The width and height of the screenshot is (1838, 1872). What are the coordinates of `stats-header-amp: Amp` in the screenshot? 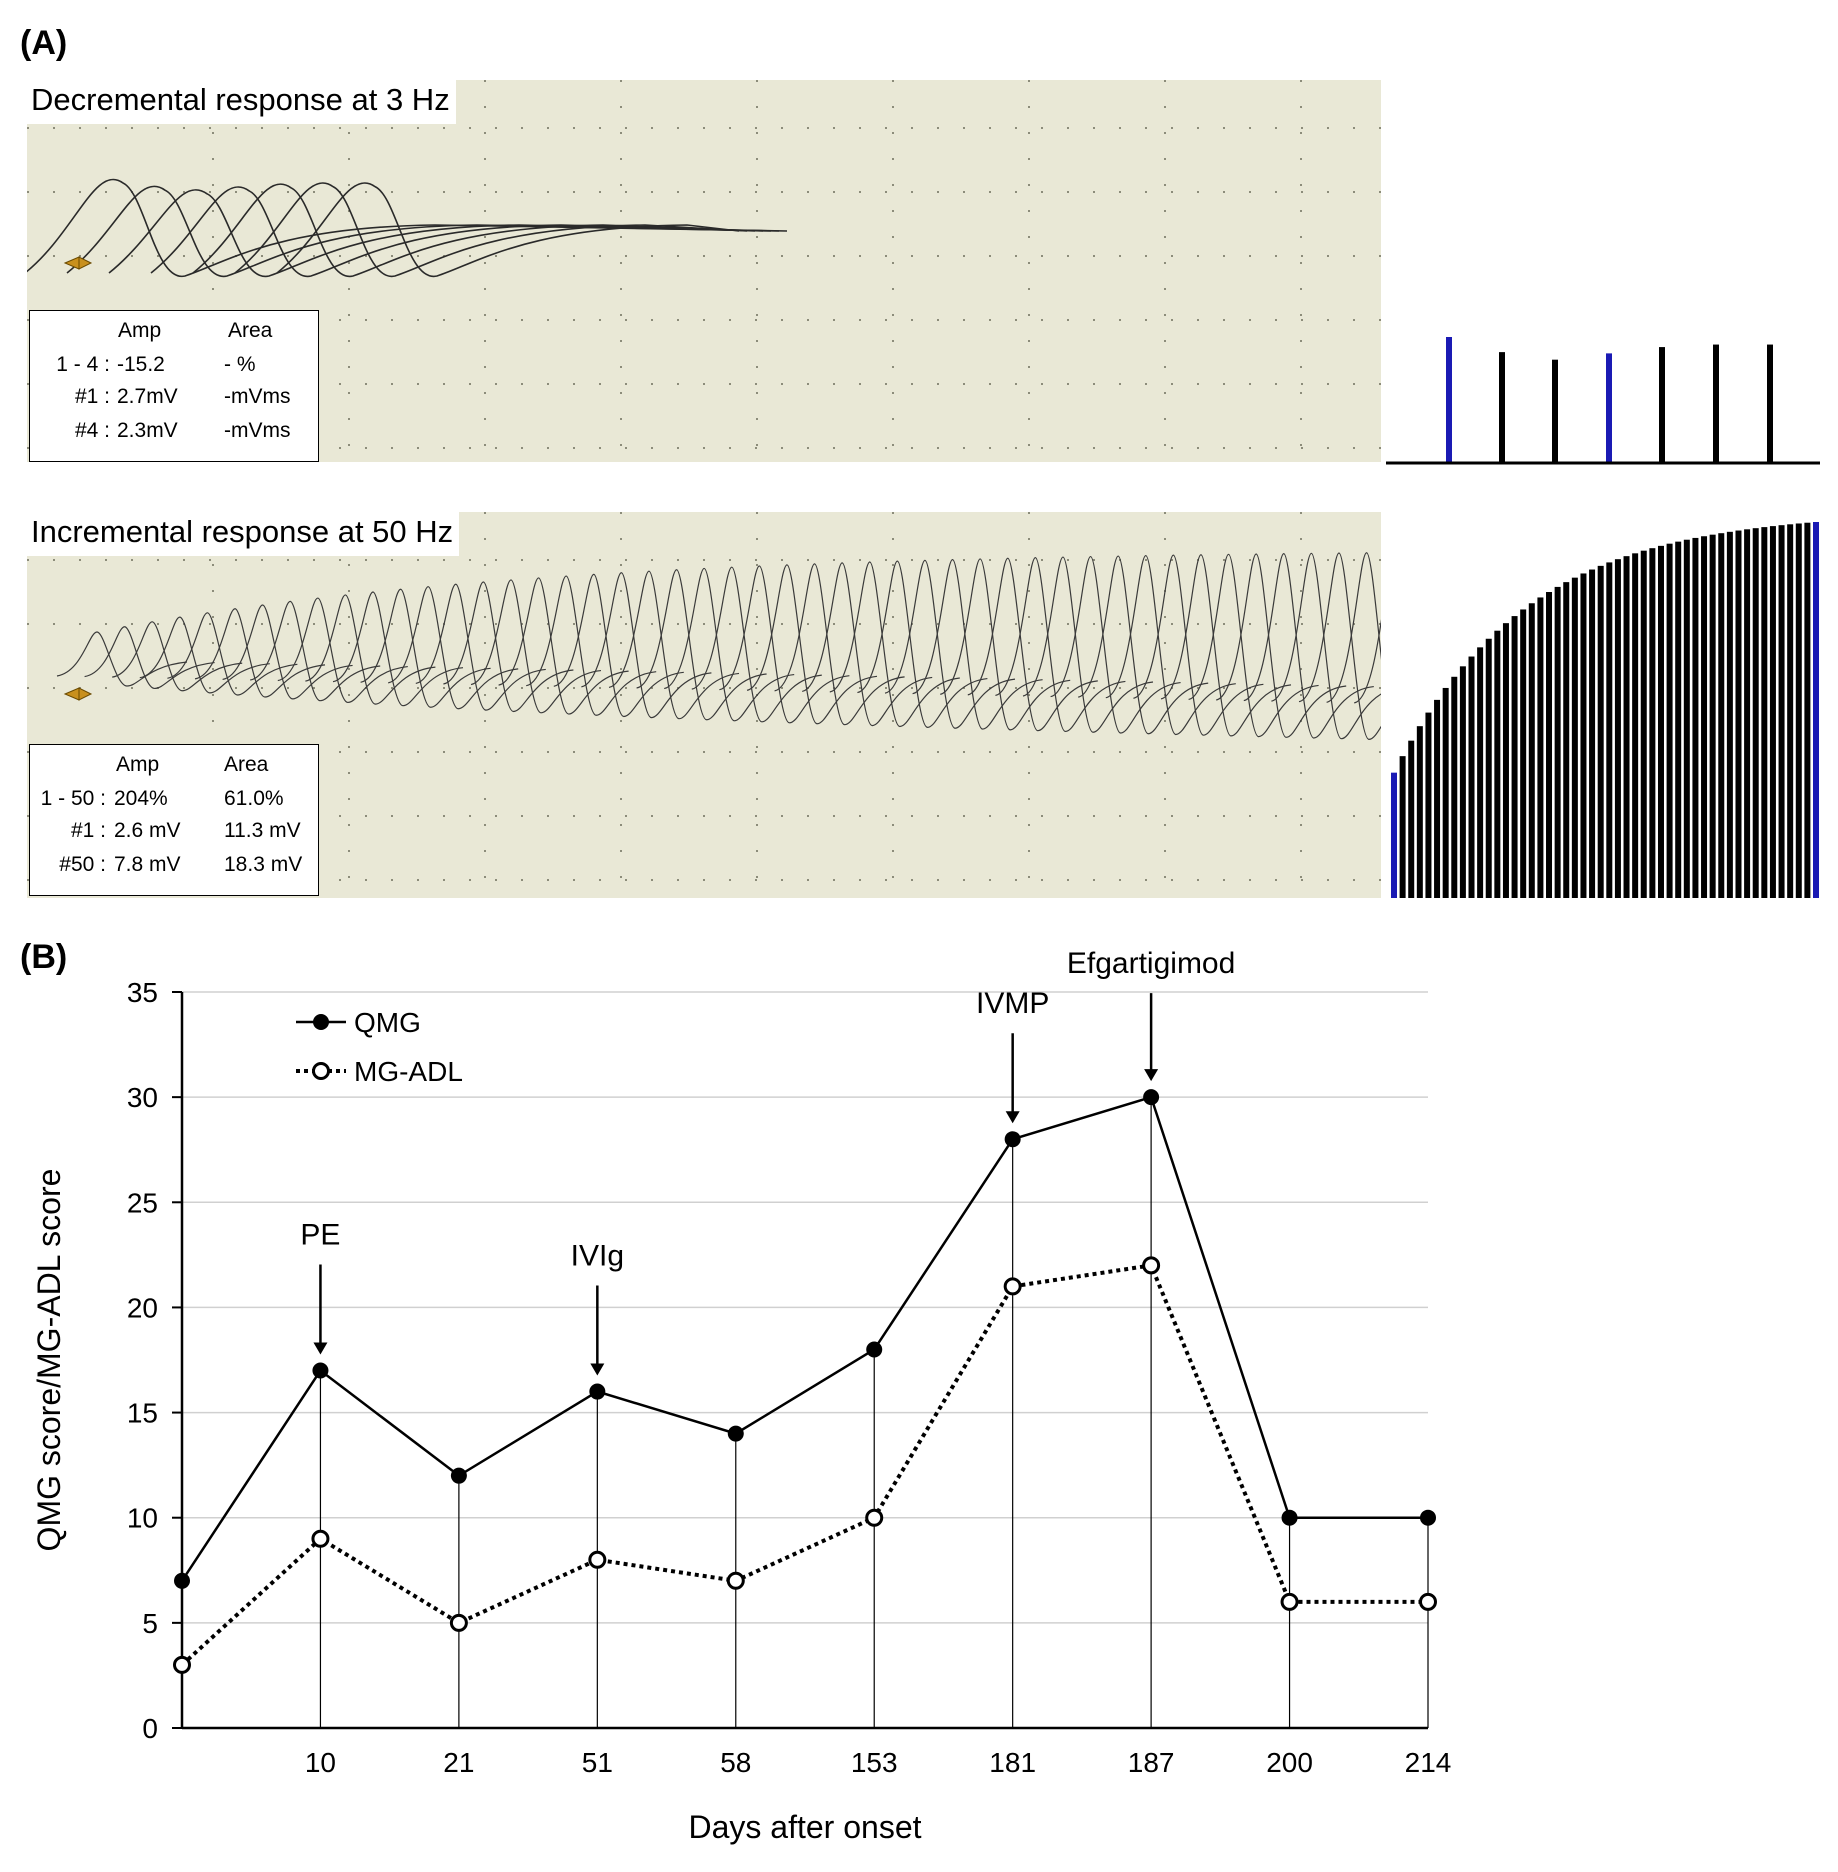 It's located at (138, 764).